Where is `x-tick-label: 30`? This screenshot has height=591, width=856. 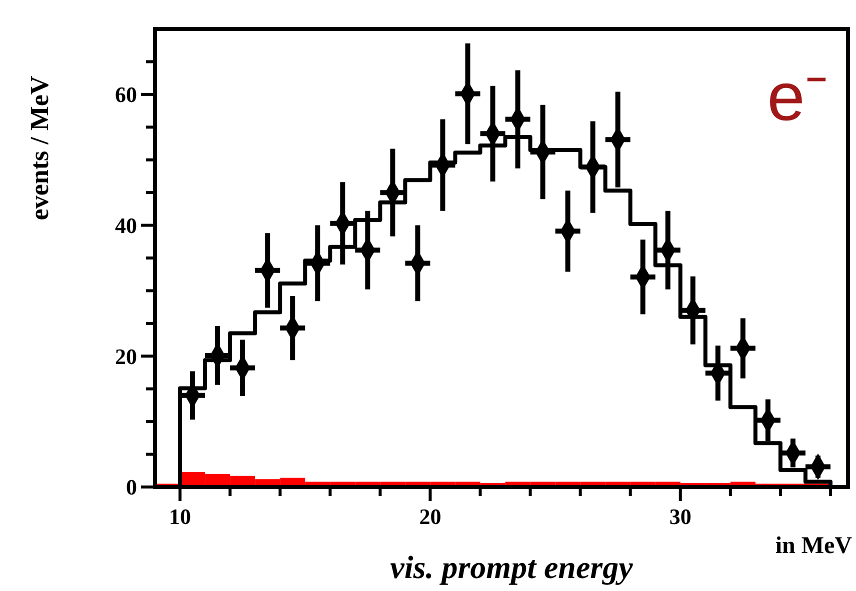 x-tick-label: 30 is located at coordinates (680, 516).